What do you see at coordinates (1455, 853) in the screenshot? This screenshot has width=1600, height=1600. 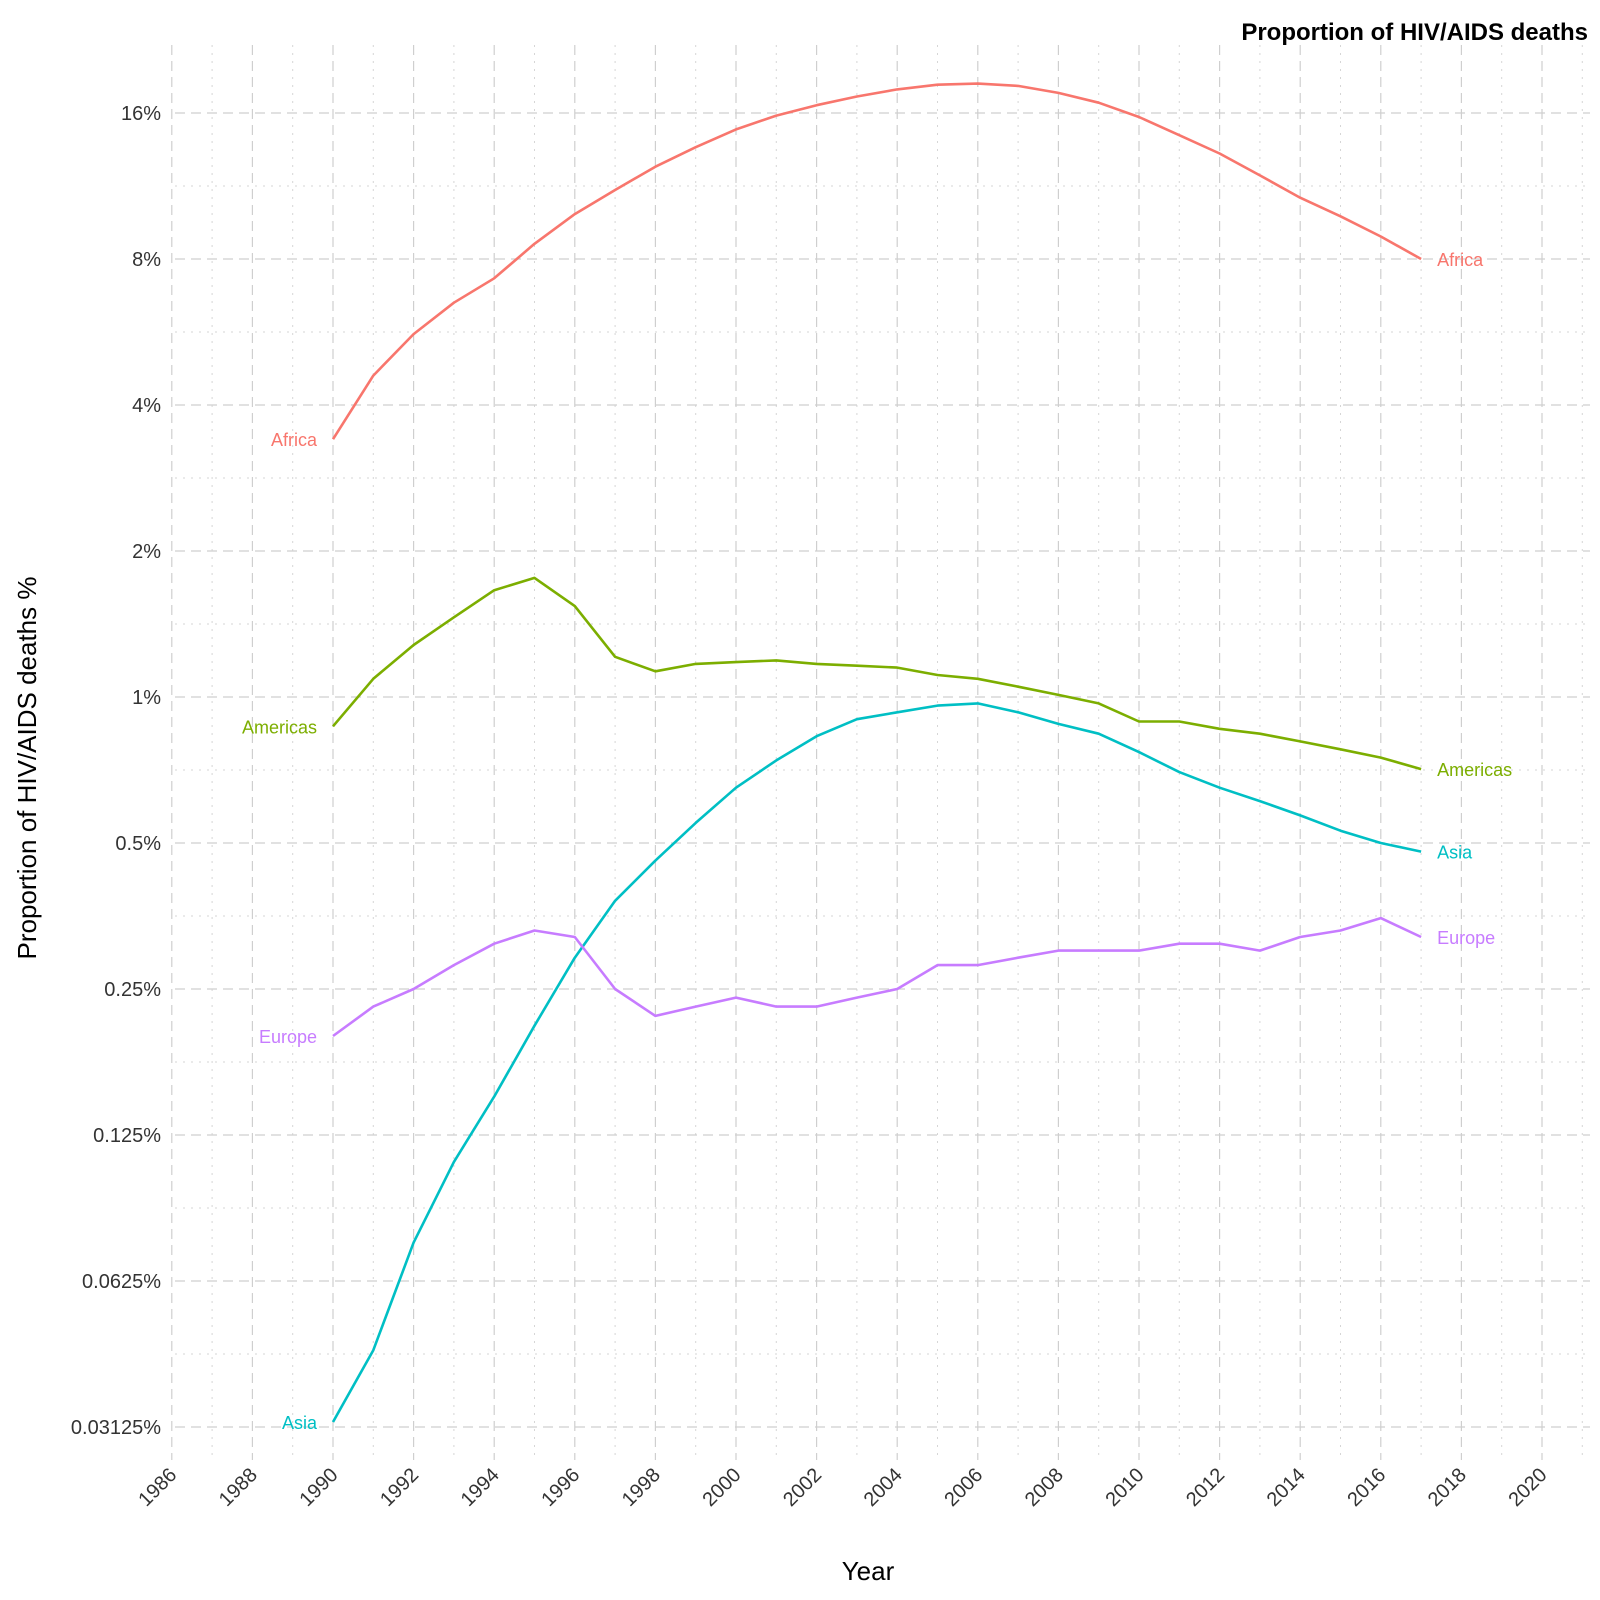 I see `series-label-end: Asia` at bounding box center [1455, 853].